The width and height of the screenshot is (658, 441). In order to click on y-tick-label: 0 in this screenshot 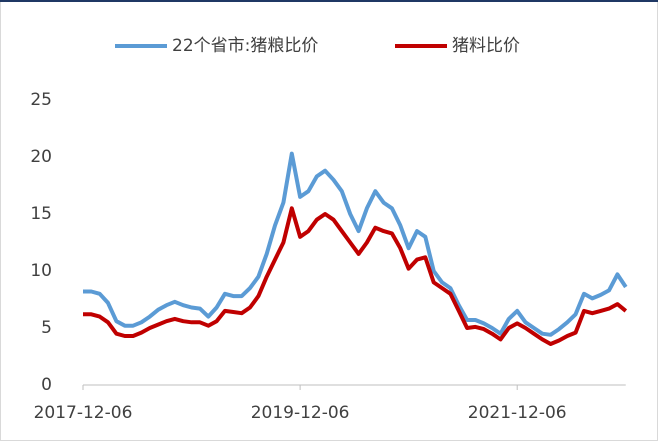, I will do `click(46, 385)`.